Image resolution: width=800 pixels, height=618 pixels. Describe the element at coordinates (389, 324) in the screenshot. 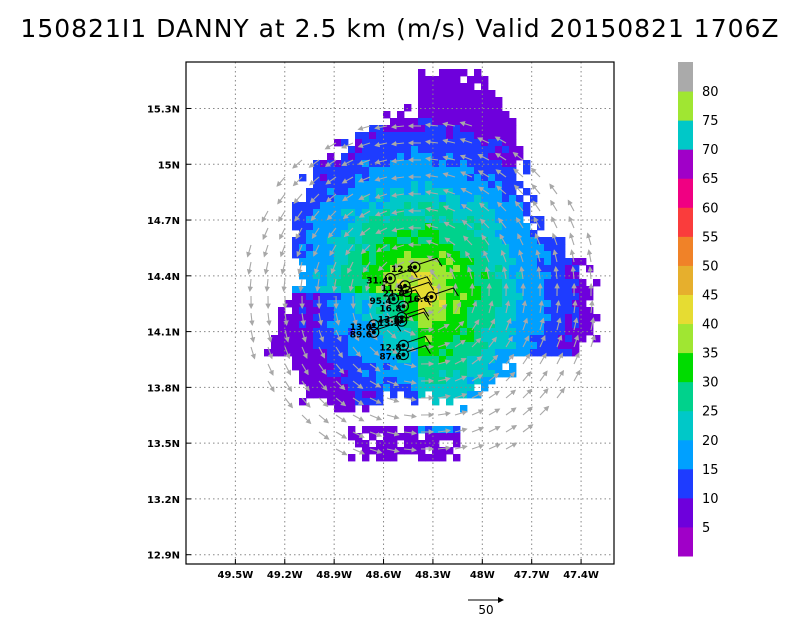

I see `observation-label: 13.9` at that location.